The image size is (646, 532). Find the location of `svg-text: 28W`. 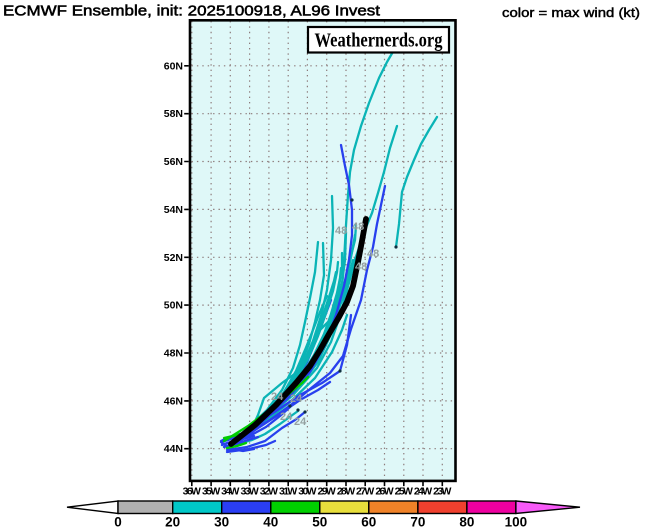

svg-text: 28W is located at coordinates (346, 492).